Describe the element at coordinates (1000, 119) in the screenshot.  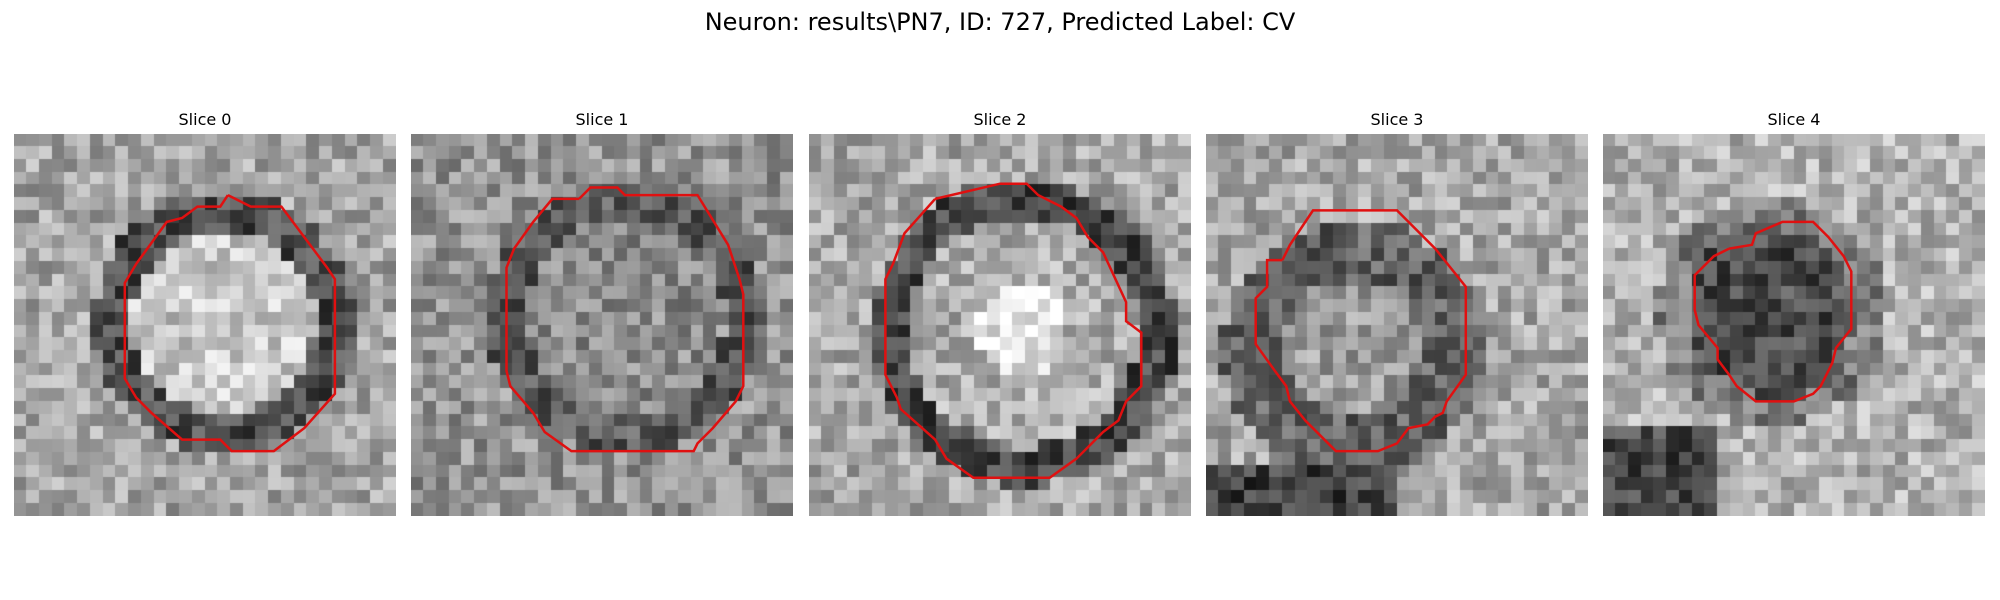
I see `slice-title: Slice 2` at that location.